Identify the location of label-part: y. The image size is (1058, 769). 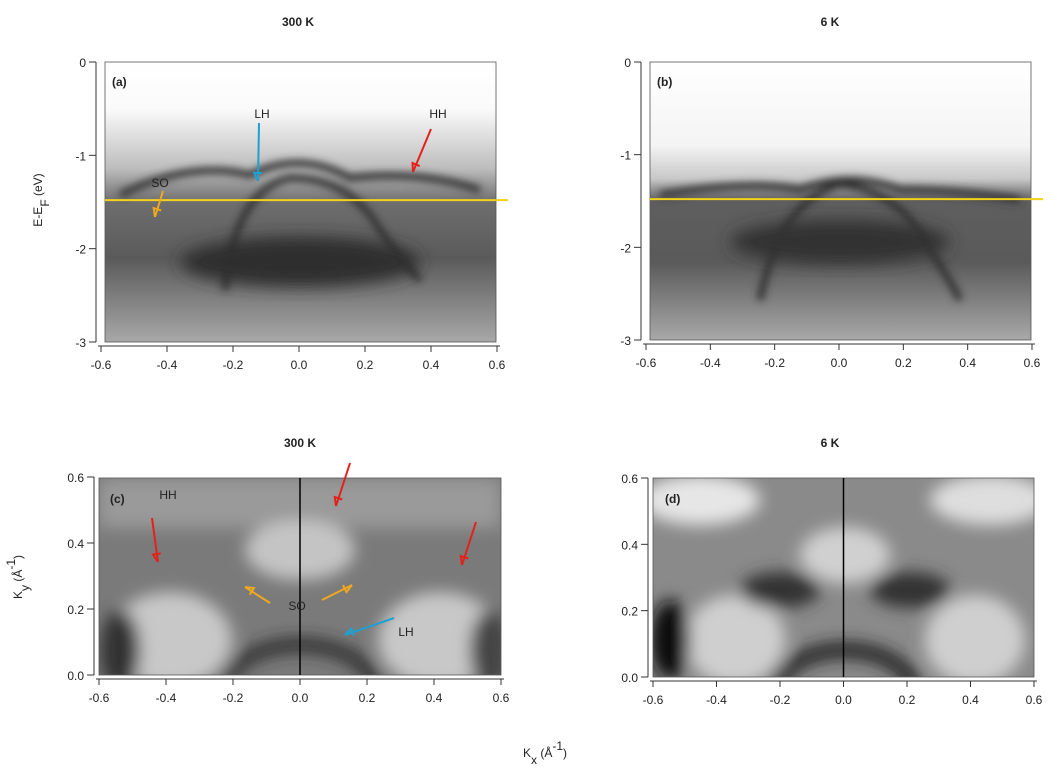
(25, 588).